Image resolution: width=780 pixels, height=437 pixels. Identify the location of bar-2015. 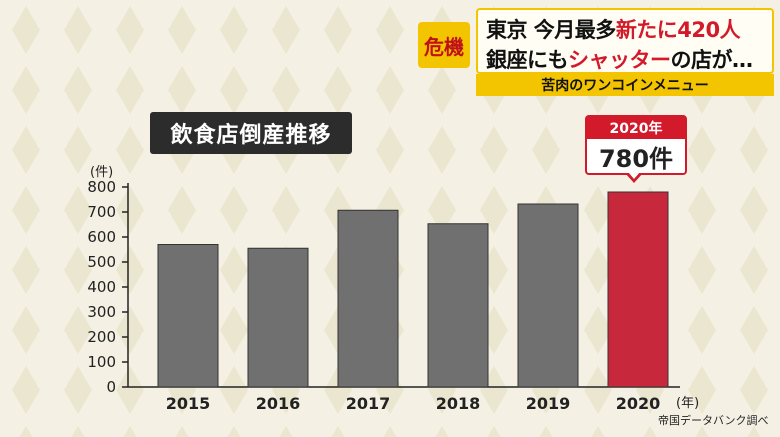
(188, 316).